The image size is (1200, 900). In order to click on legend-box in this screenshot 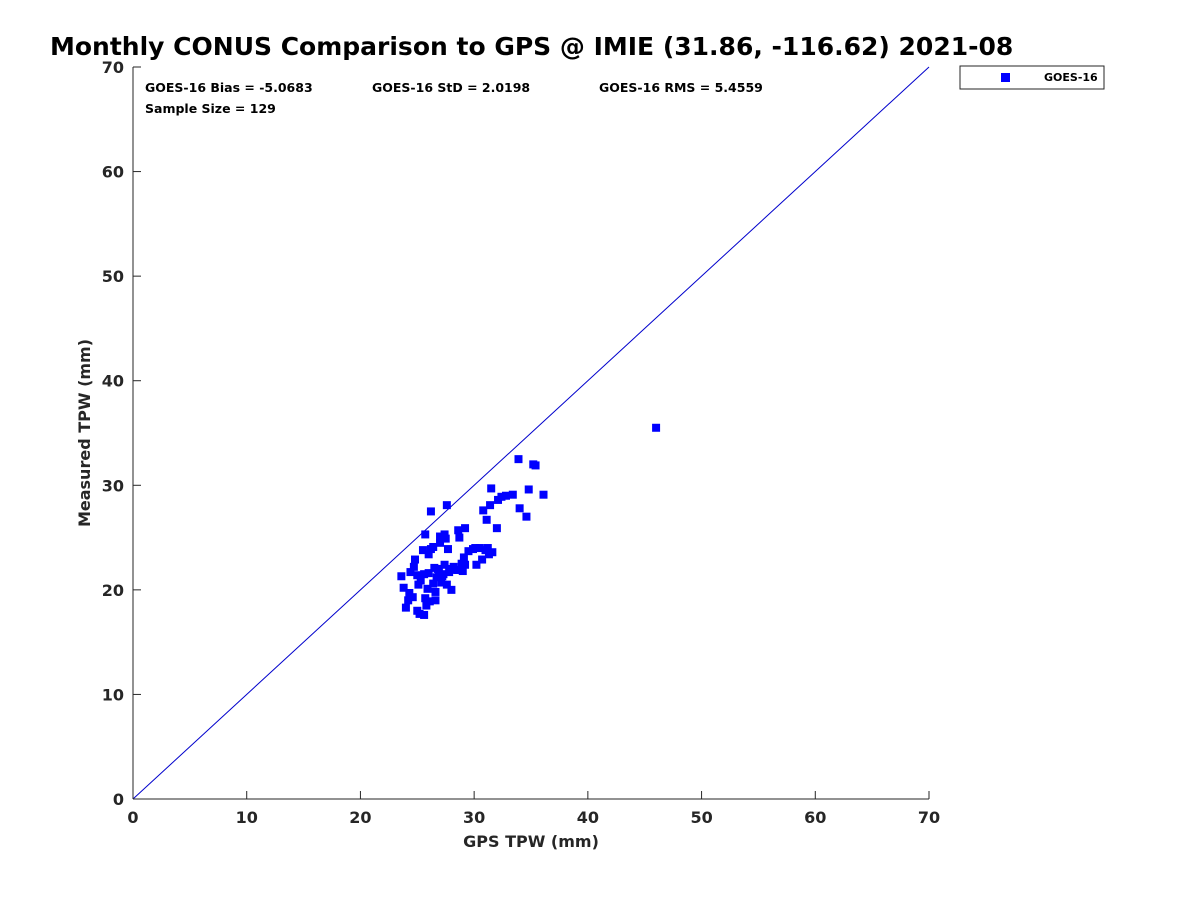, I will do `click(1032, 77)`.